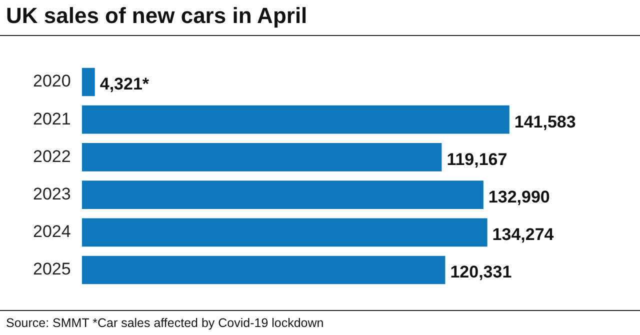 The height and width of the screenshot is (335, 640). I want to click on y-tick-label: 2023, so click(51, 194).